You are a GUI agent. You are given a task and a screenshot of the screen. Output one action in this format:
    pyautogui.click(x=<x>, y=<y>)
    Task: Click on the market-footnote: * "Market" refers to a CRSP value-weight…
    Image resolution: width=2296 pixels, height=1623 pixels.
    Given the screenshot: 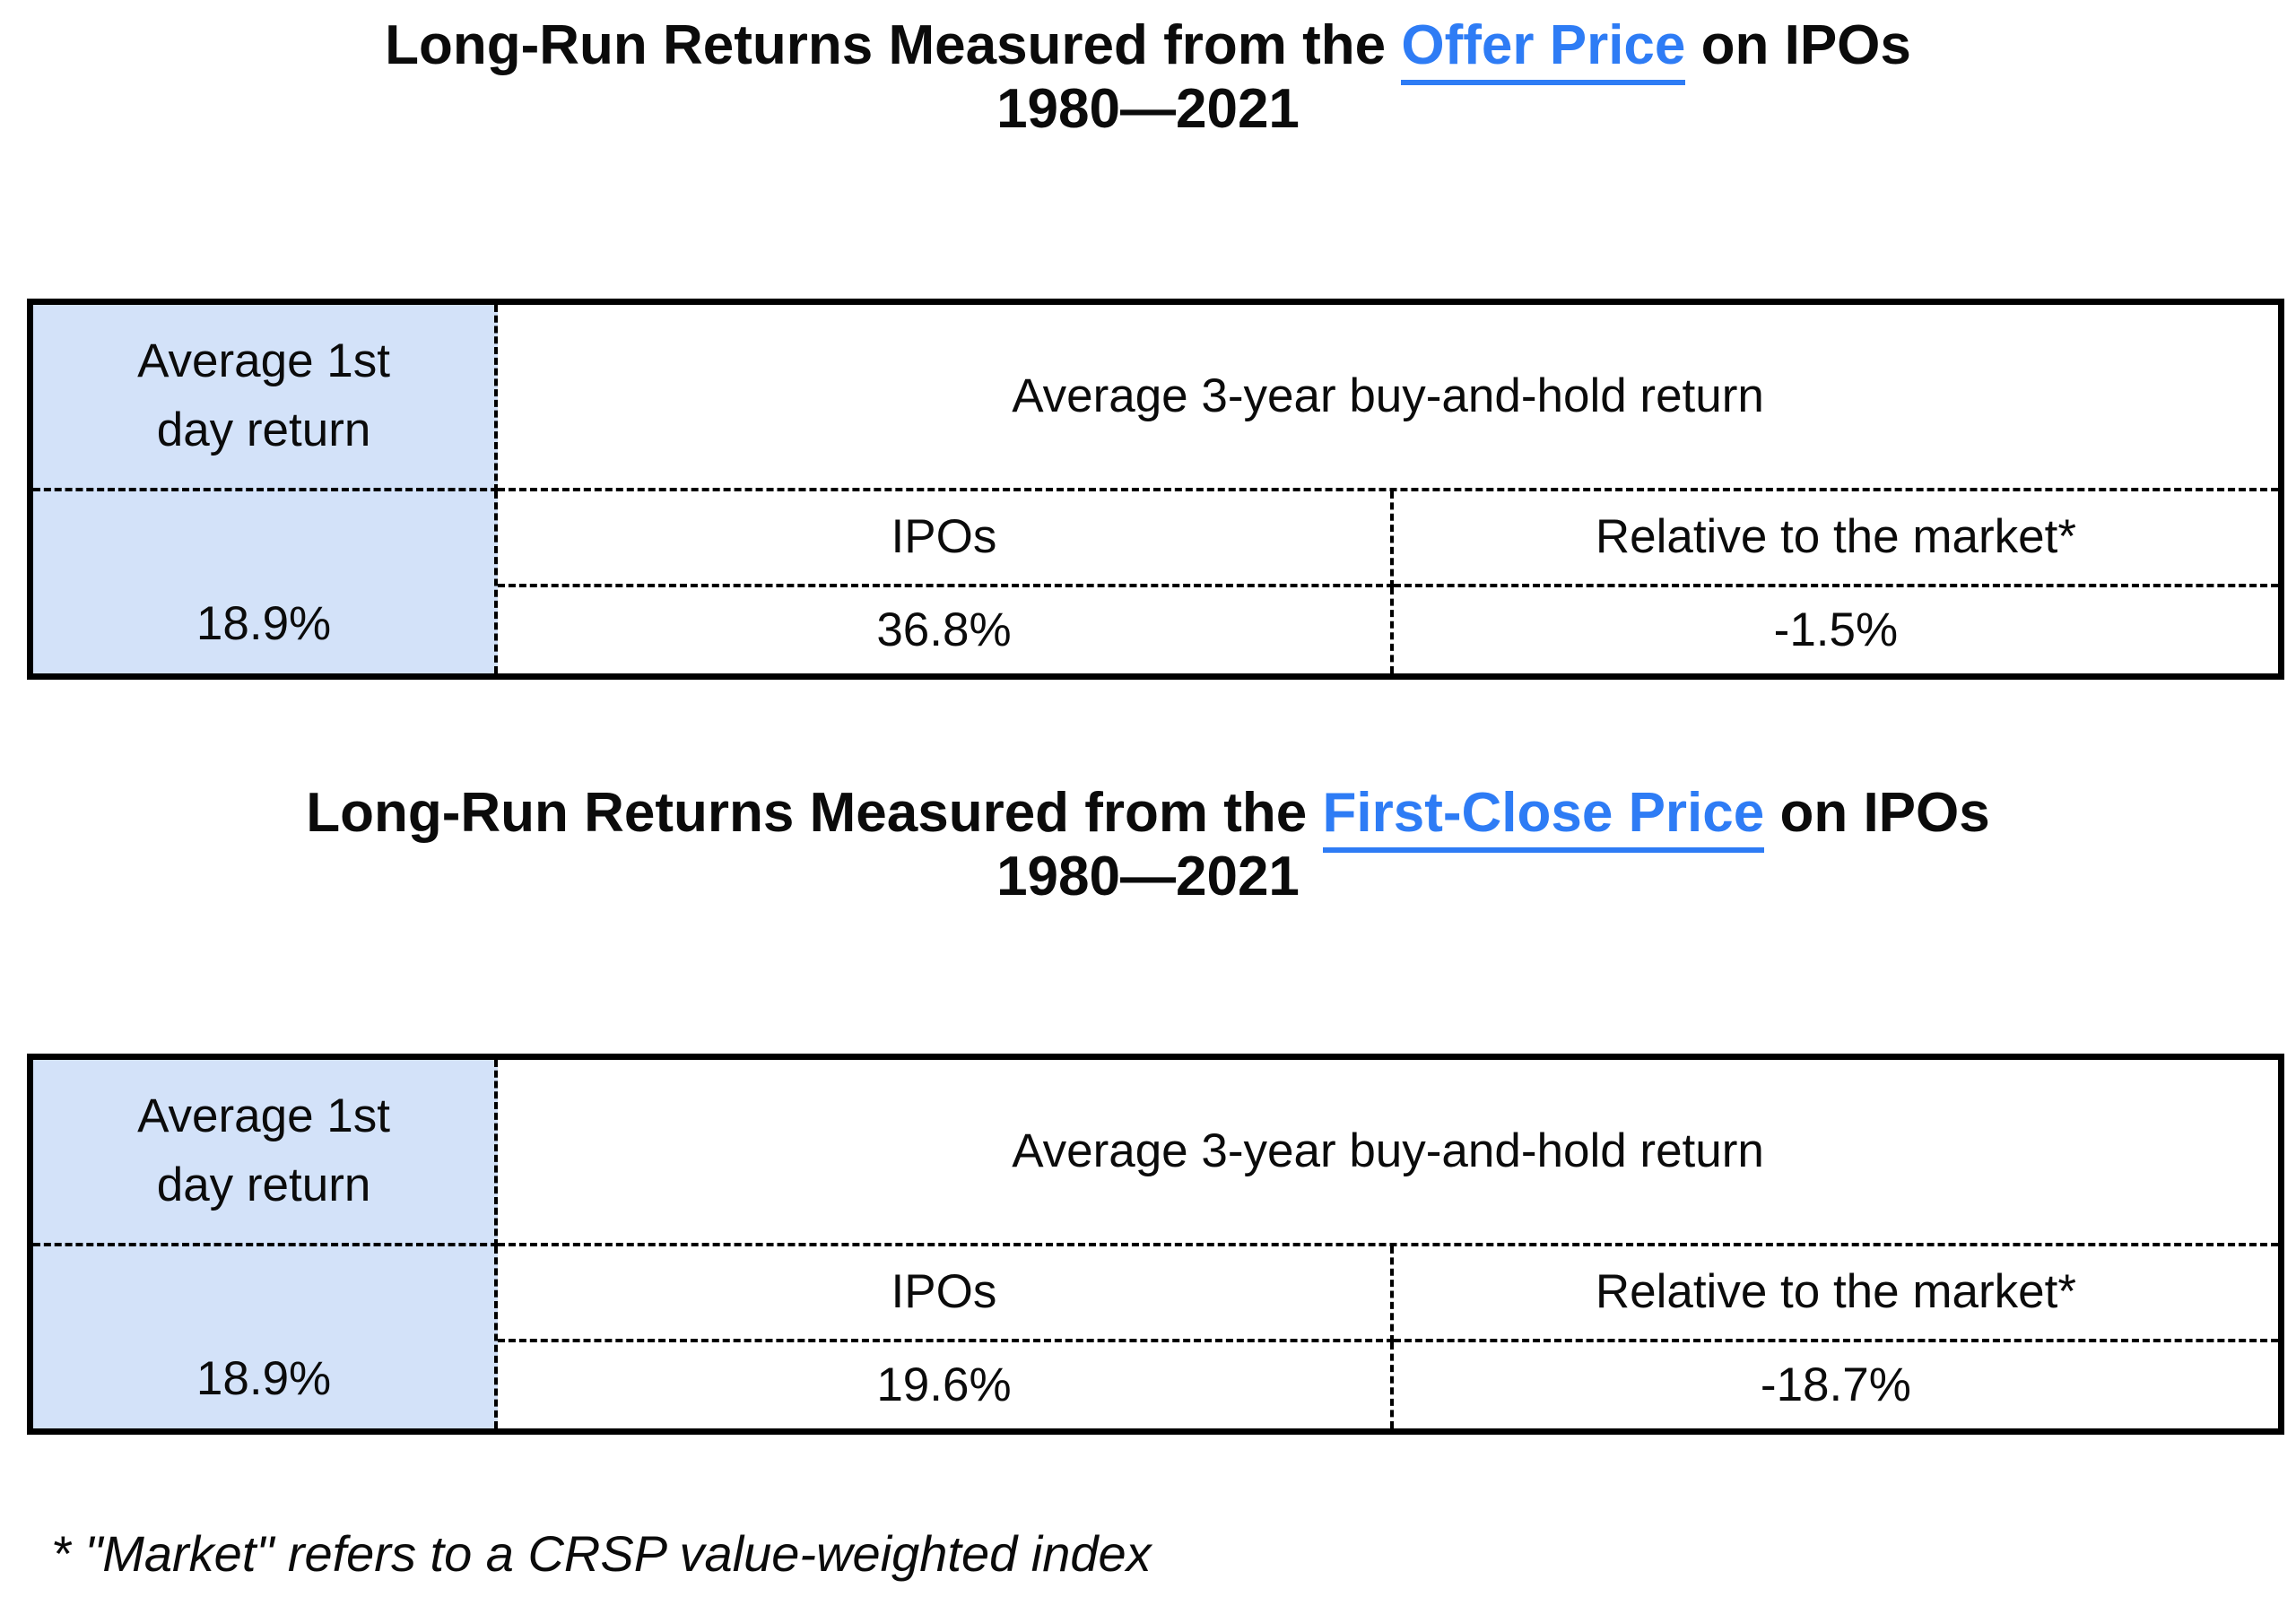 What is the action you would take?
    pyautogui.click(x=601, y=1553)
    